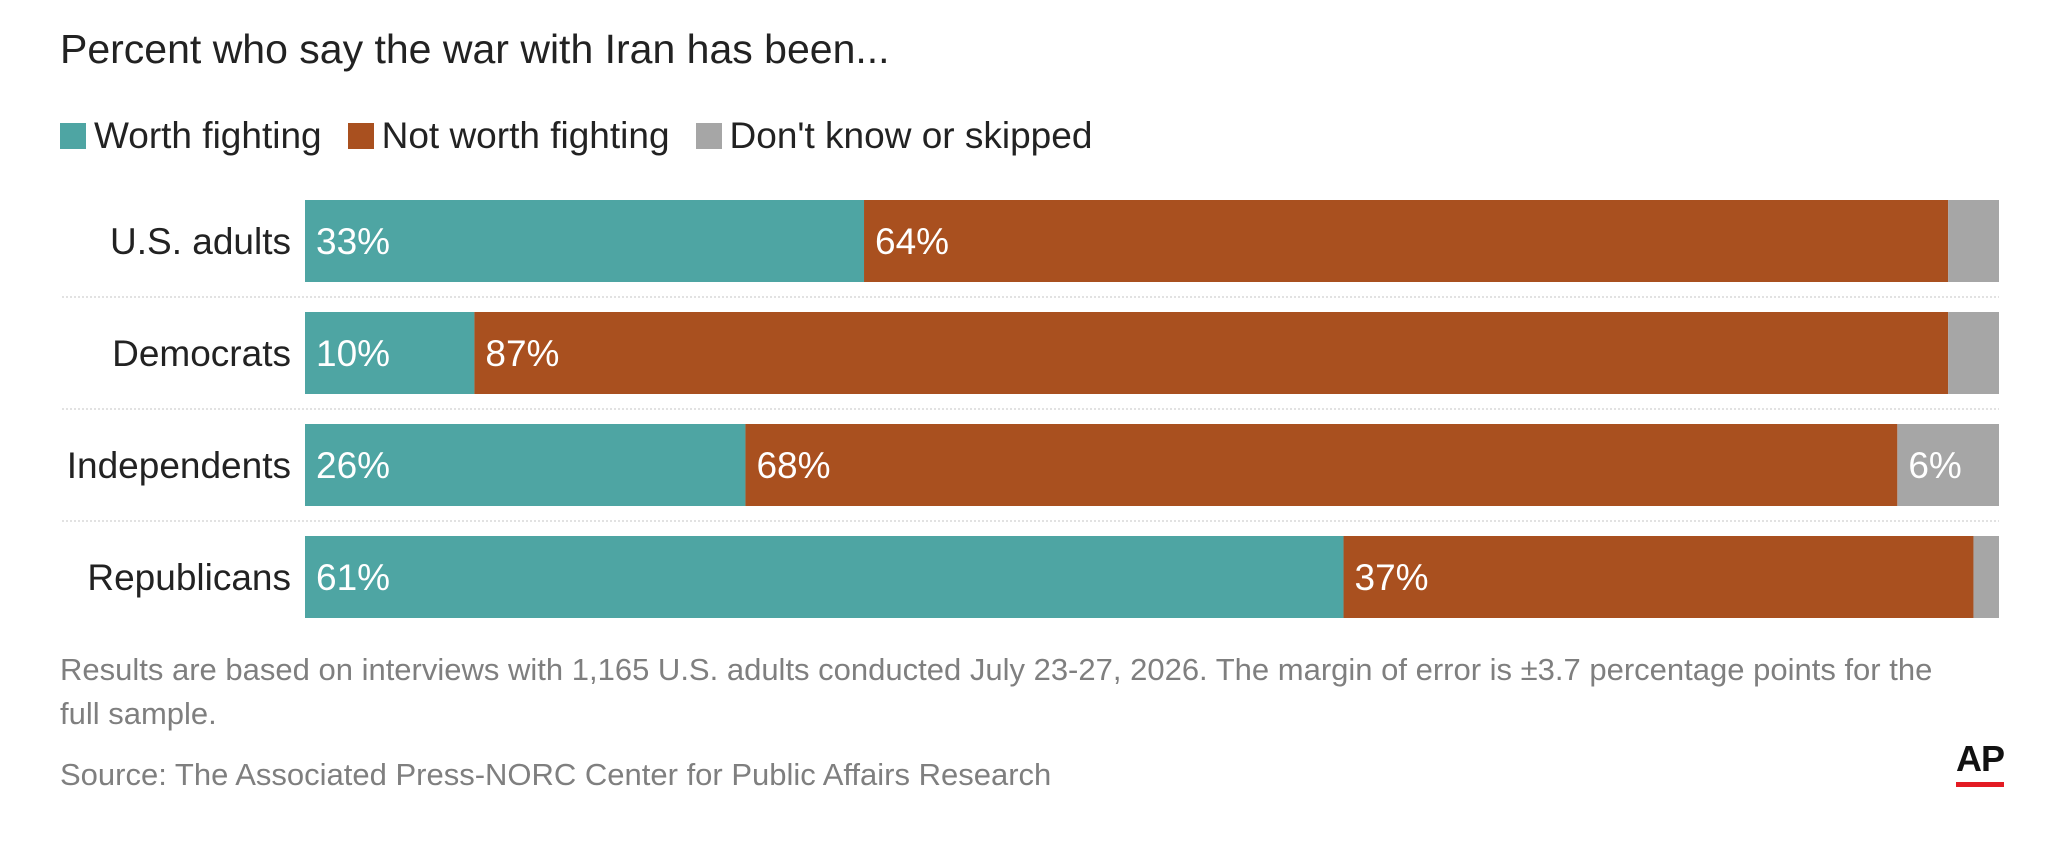  Describe the element at coordinates (525, 465) in the screenshot. I see `bar-worth-fighting-independents` at that location.